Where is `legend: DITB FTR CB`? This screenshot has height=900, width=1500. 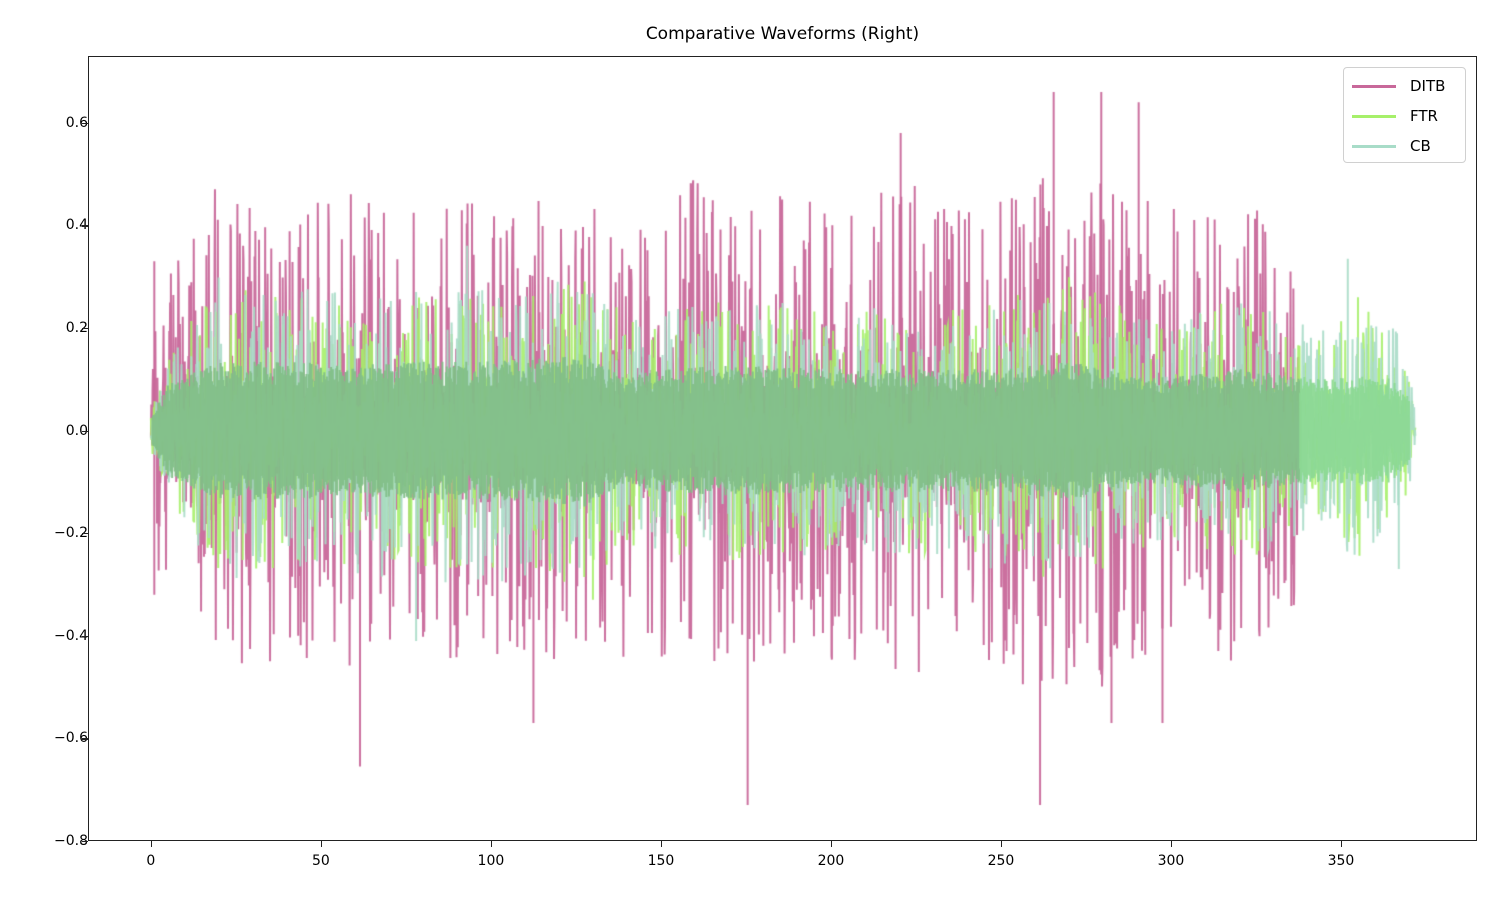
legend: DITB FTR CB is located at coordinates (1404, 115).